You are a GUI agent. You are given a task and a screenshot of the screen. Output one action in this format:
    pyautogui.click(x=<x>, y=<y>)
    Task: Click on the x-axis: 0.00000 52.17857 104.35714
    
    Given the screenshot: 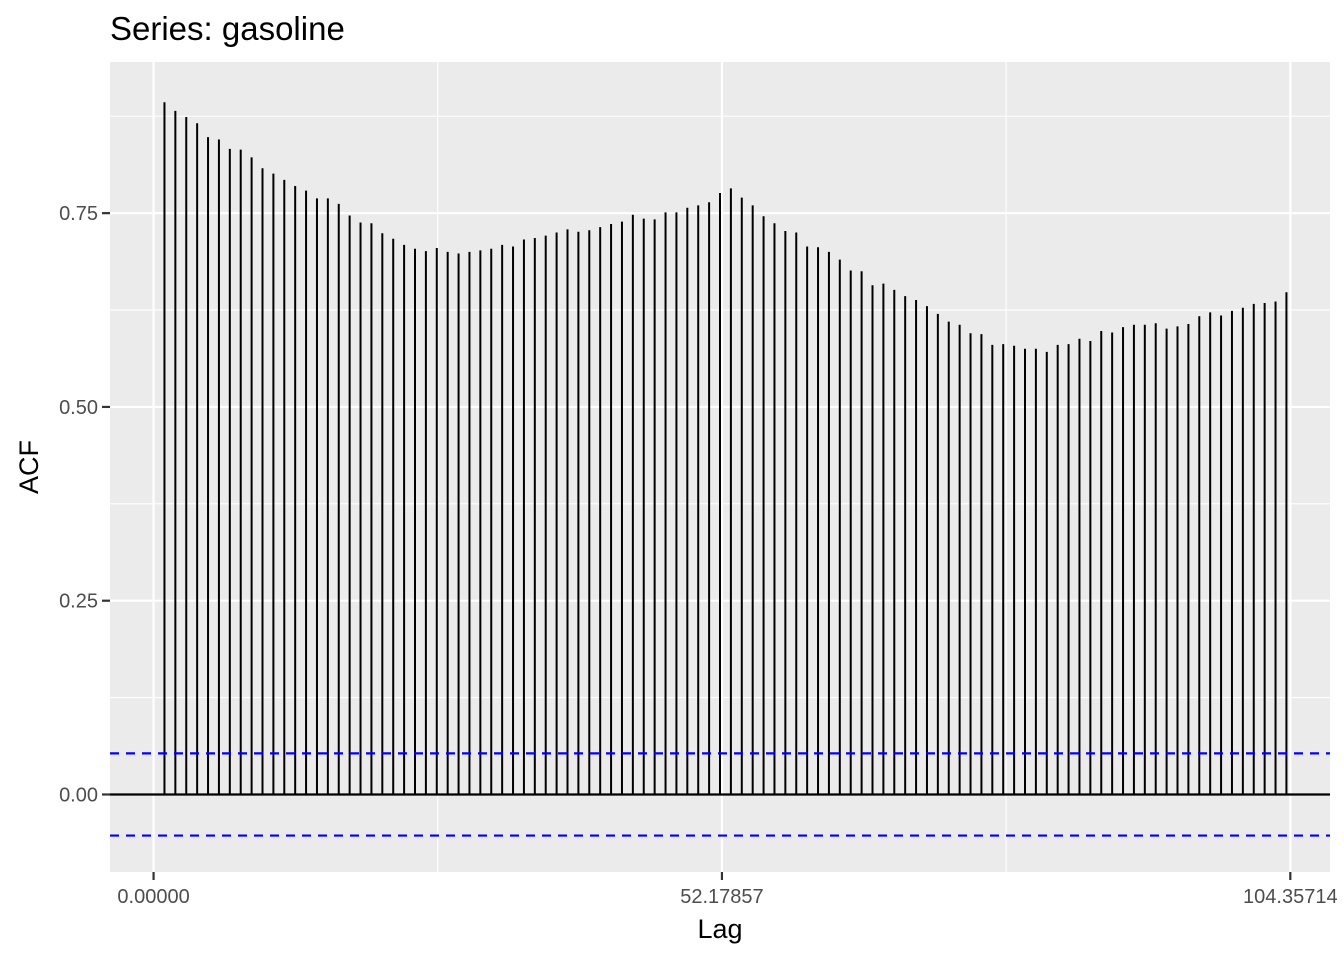 What is the action you would take?
    pyautogui.click(x=727, y=890)
    